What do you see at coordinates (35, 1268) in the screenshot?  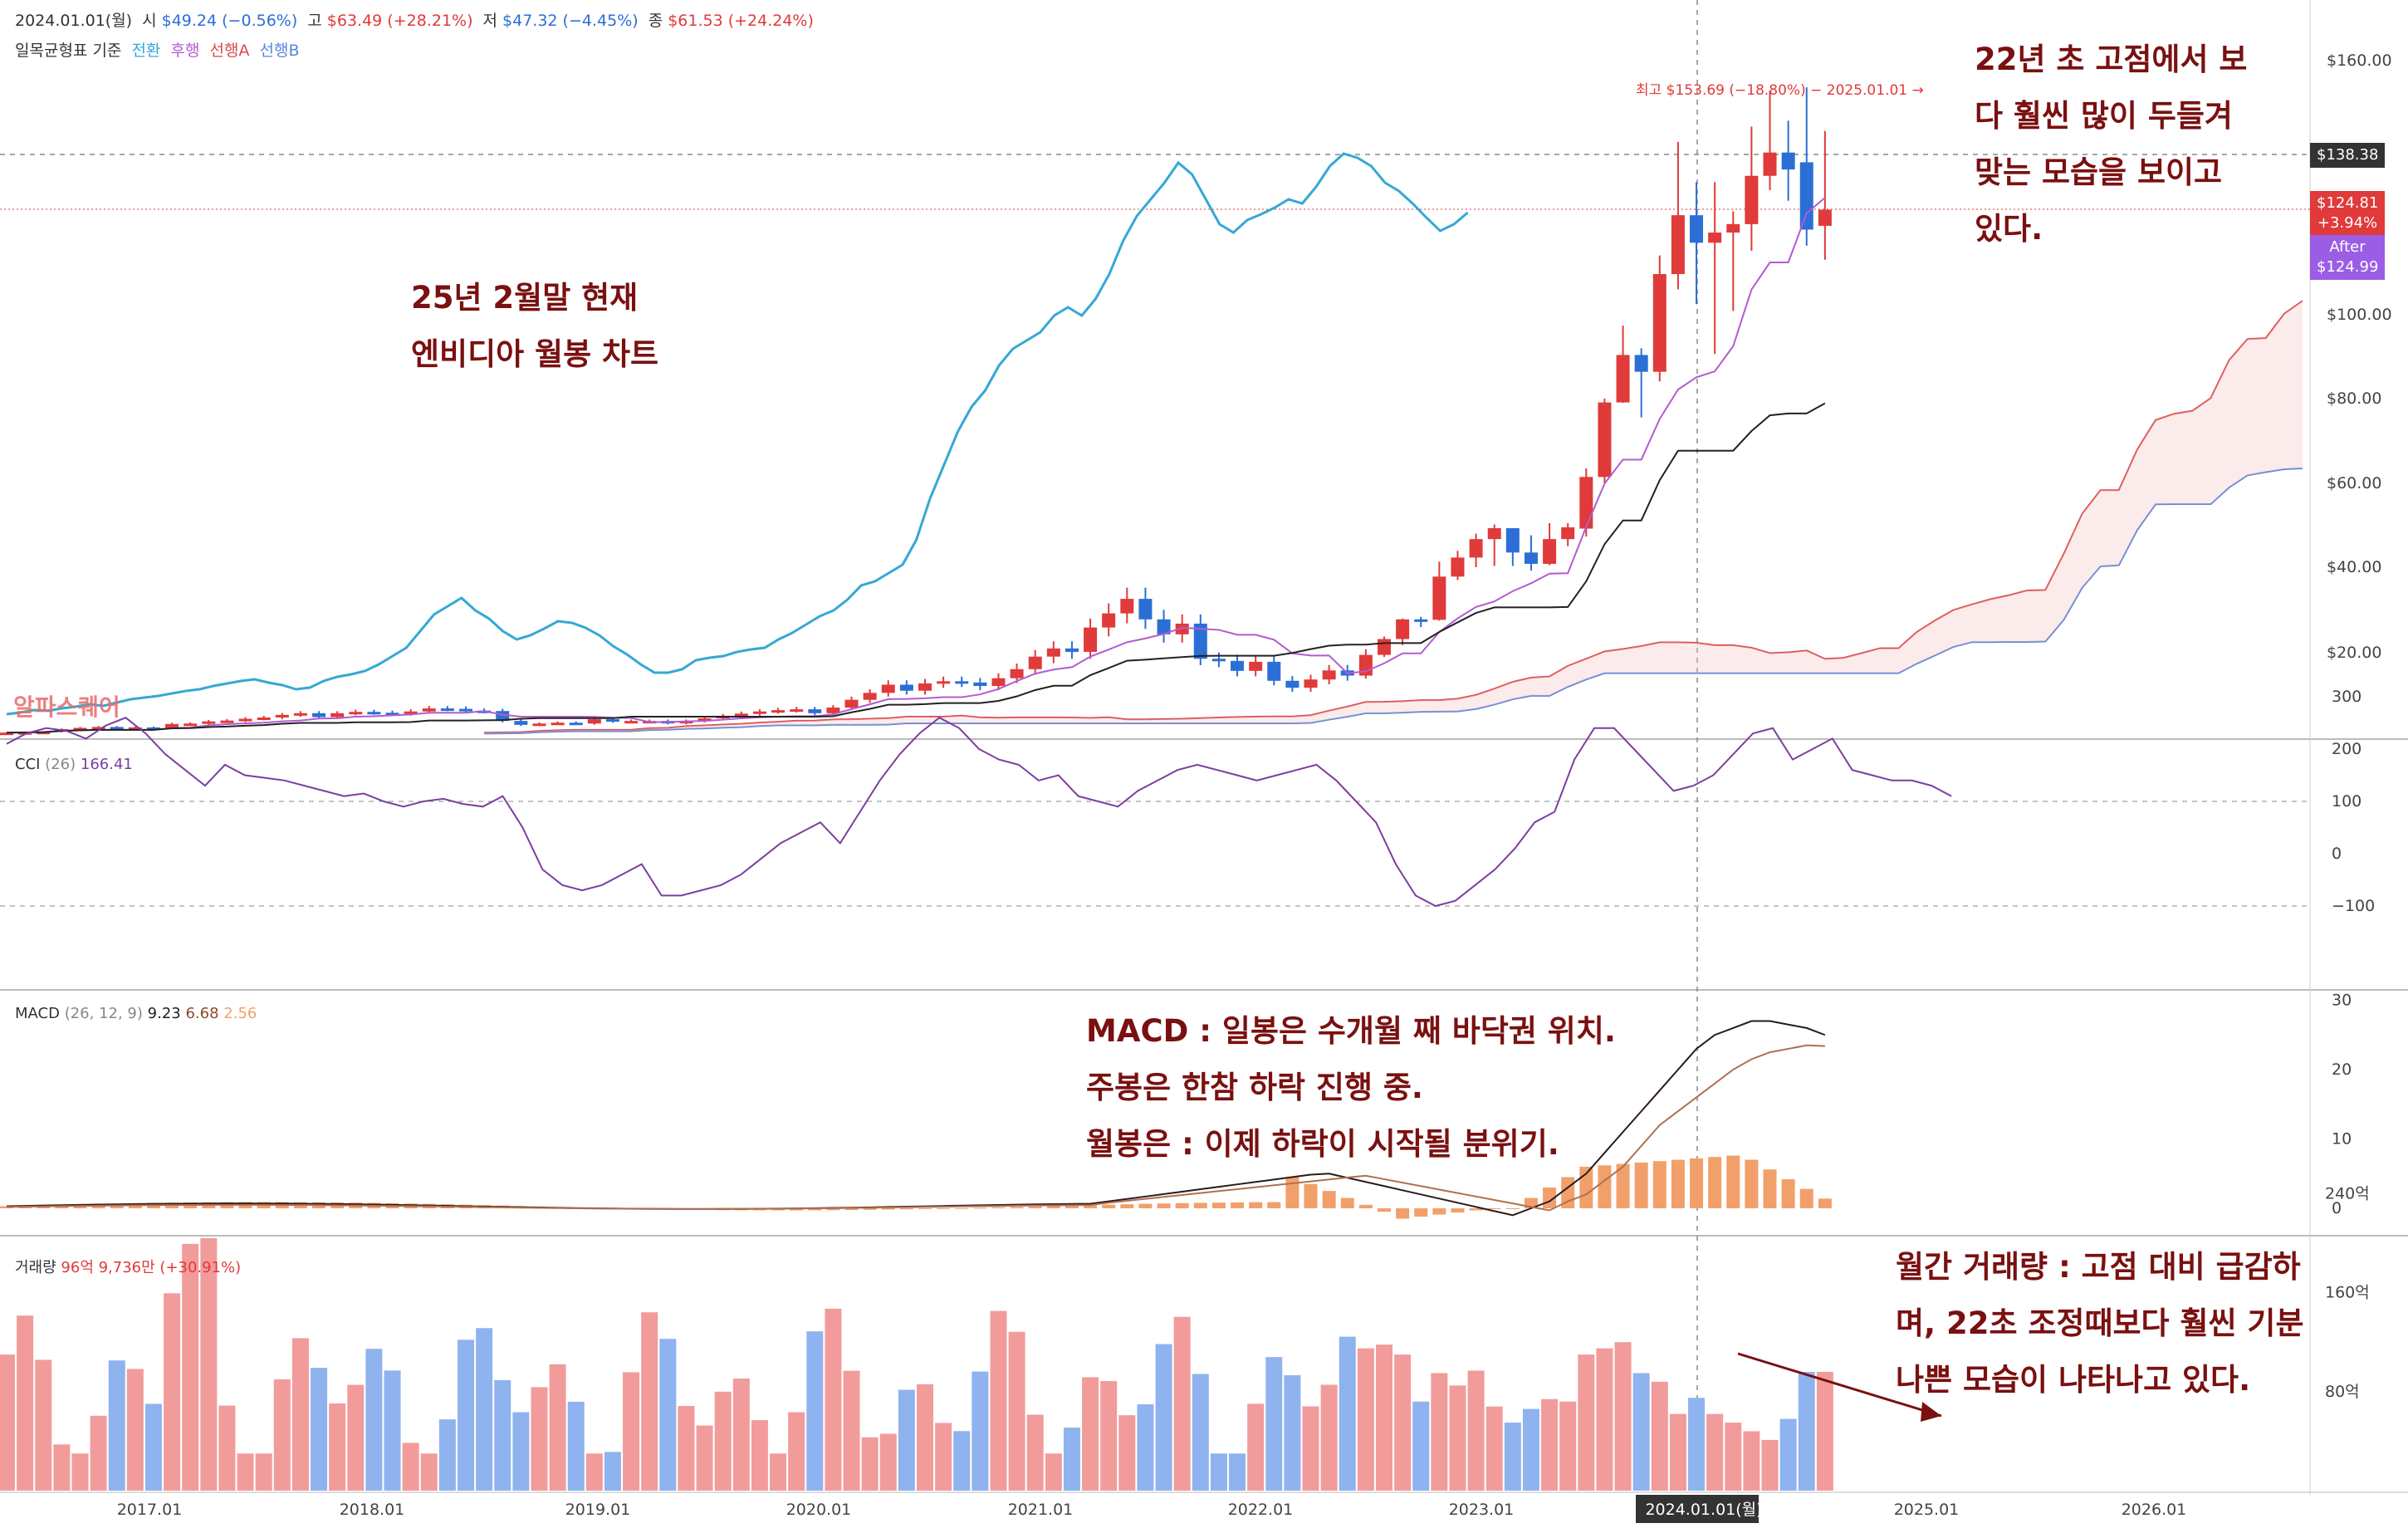 I see `volume-label: 거래량` at bounding box center [35, 1268].